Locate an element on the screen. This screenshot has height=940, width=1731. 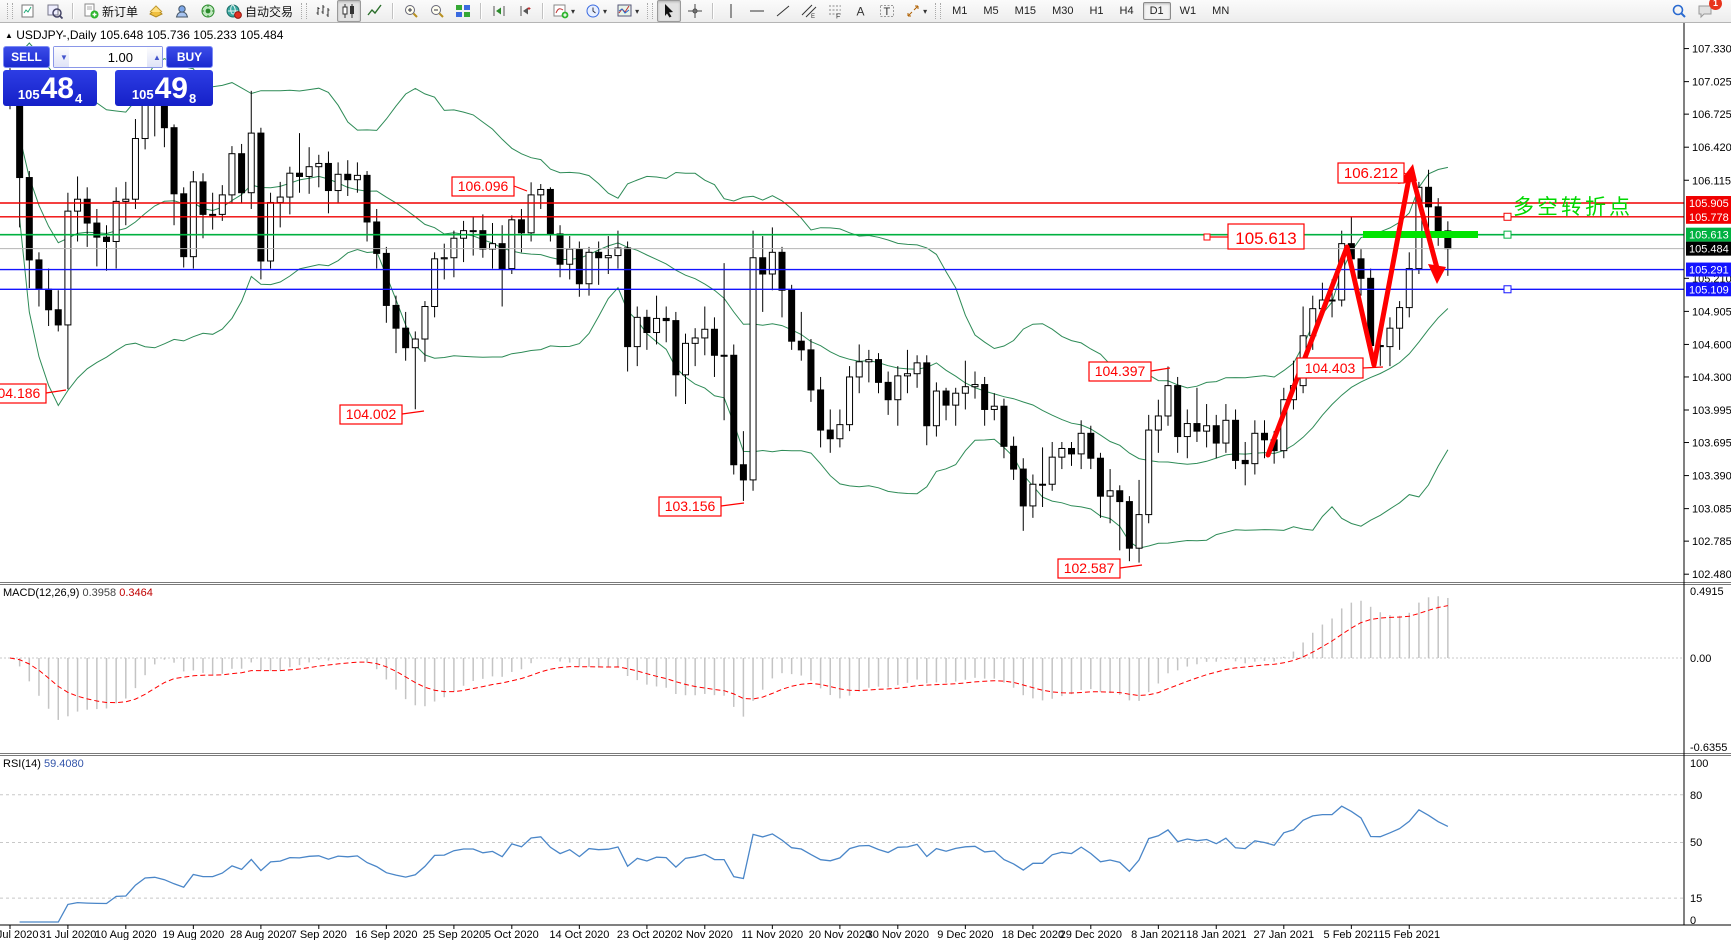
channel-icon: E is located at coordinates (809, 11).